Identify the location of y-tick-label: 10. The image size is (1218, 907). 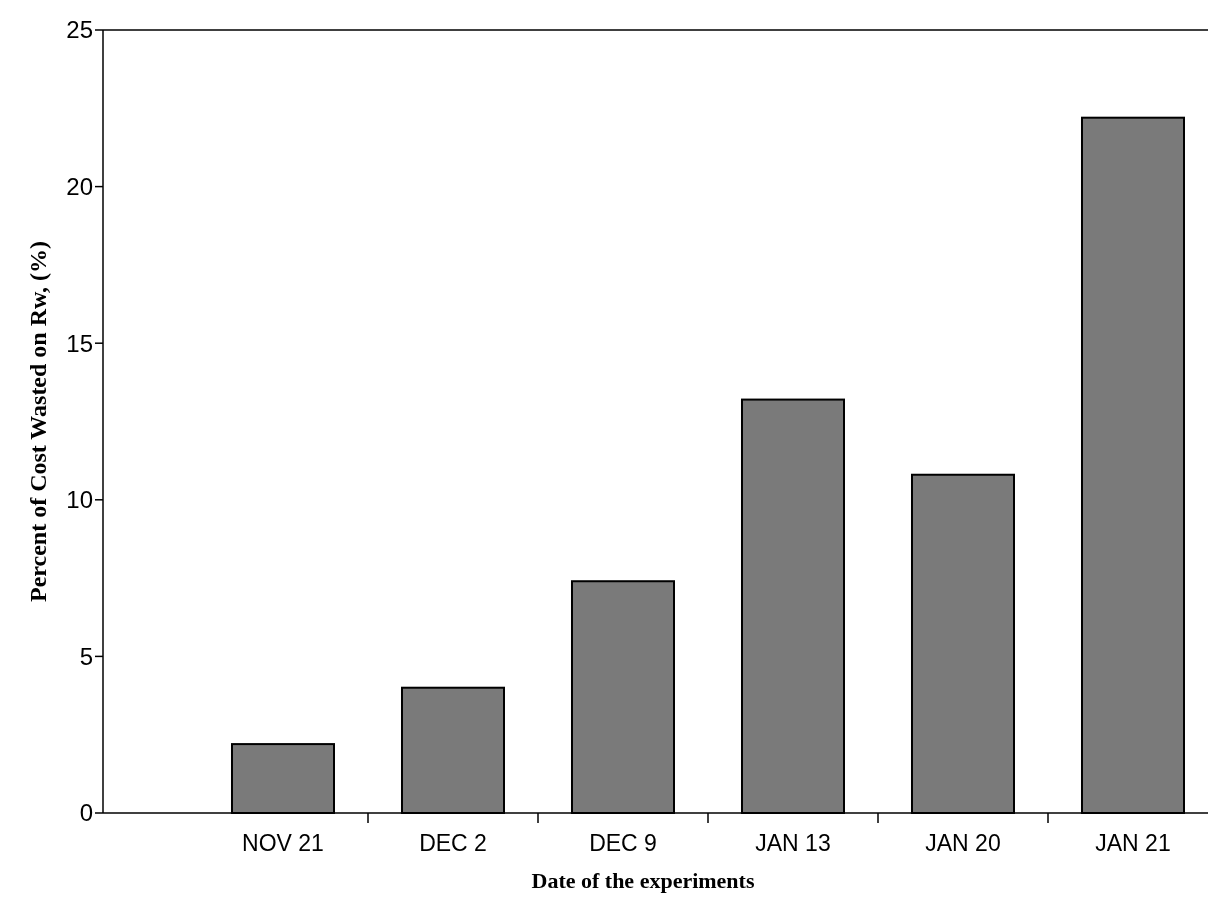
(79, 500).